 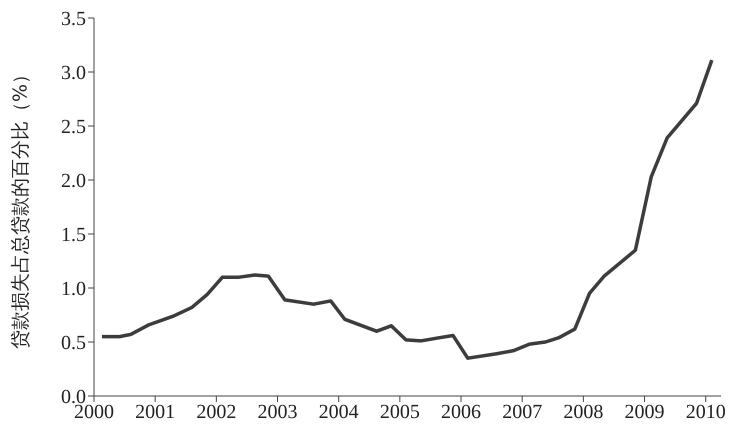 I want to click on y-tick-label: 3.0, so click(x=73, y=73).